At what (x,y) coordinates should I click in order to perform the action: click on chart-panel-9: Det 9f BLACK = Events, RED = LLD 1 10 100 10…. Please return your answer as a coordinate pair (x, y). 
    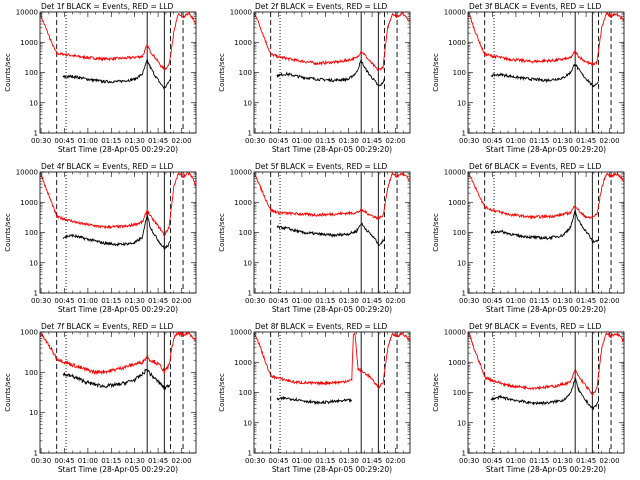
    Looking at the image, I should click on (528, 398).